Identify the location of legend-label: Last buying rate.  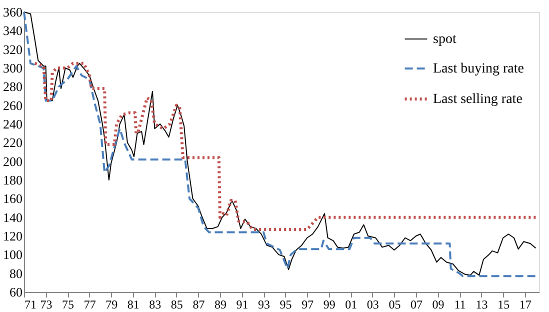
(478, 69).